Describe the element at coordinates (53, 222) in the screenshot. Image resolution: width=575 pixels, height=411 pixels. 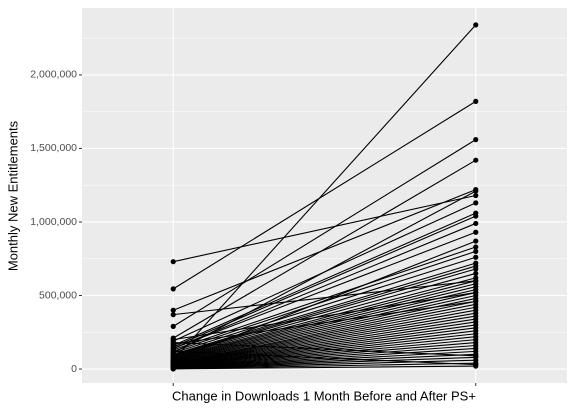
I see `y-tick-label: 1,000,000` at that location.